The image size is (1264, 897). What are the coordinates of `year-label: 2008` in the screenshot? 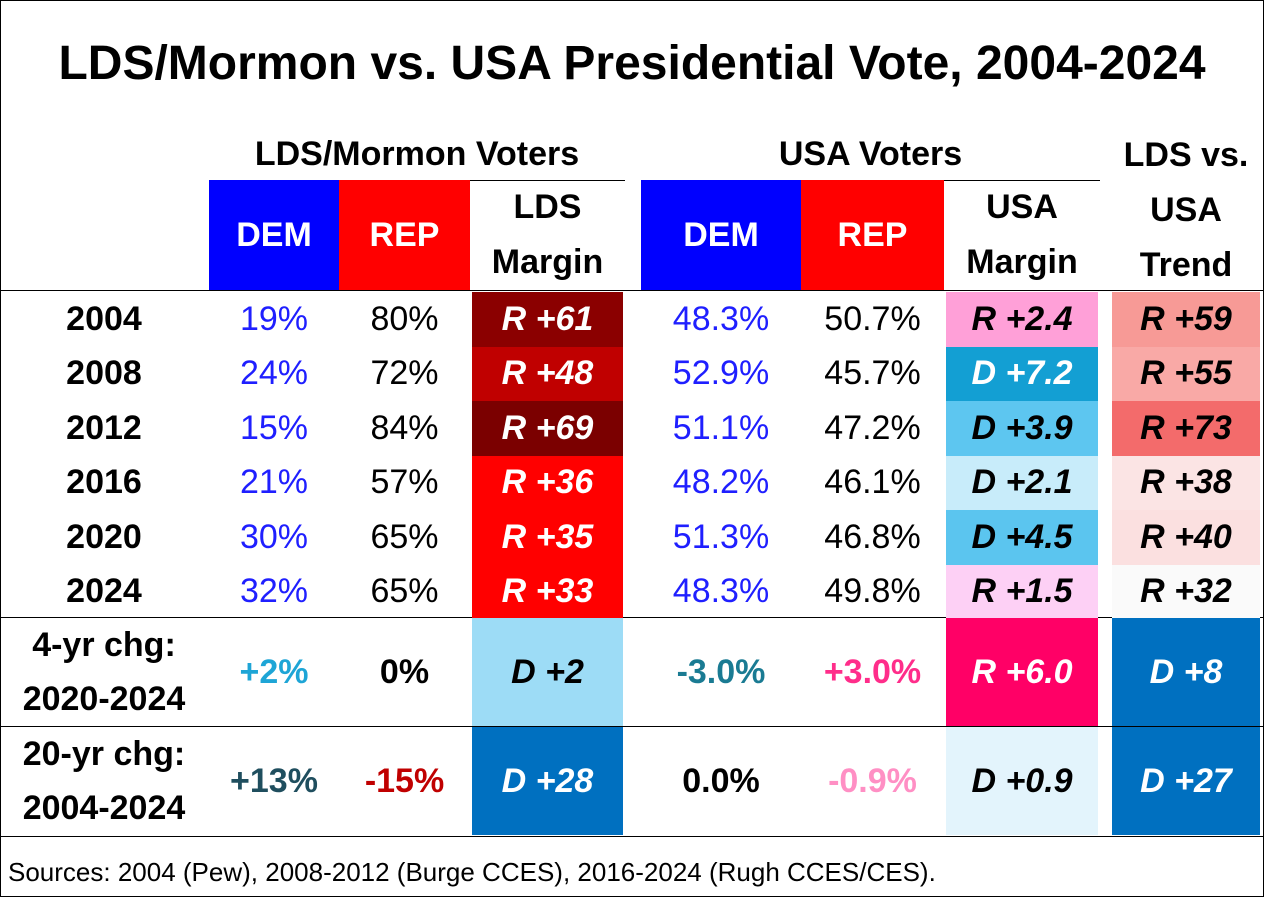 It's located at (104, 373).